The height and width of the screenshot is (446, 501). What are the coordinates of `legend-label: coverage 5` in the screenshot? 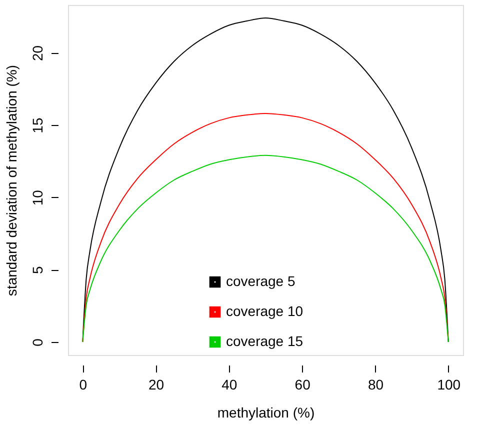 It's located at (261, 281).